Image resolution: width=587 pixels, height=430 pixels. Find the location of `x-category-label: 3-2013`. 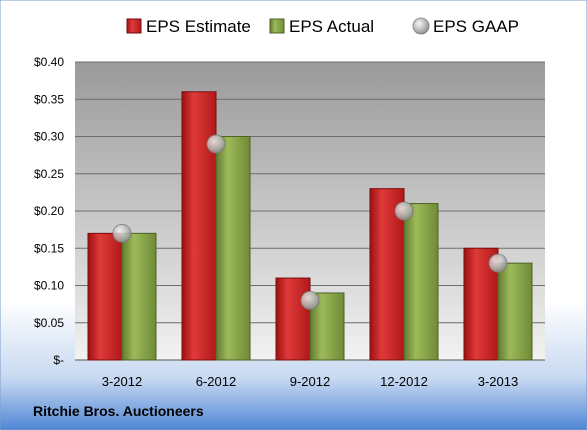

x-category-label: 3-2013 is located at coordinates (498, 381).